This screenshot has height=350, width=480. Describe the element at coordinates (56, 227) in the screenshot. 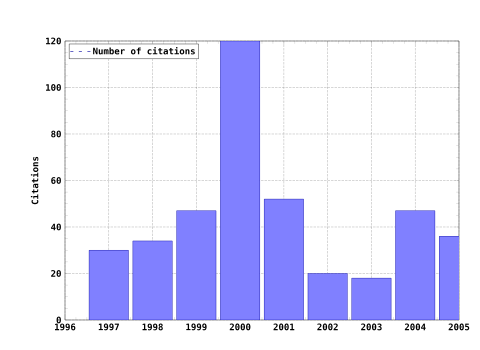

I see `y-tick-label: 40` at that location.